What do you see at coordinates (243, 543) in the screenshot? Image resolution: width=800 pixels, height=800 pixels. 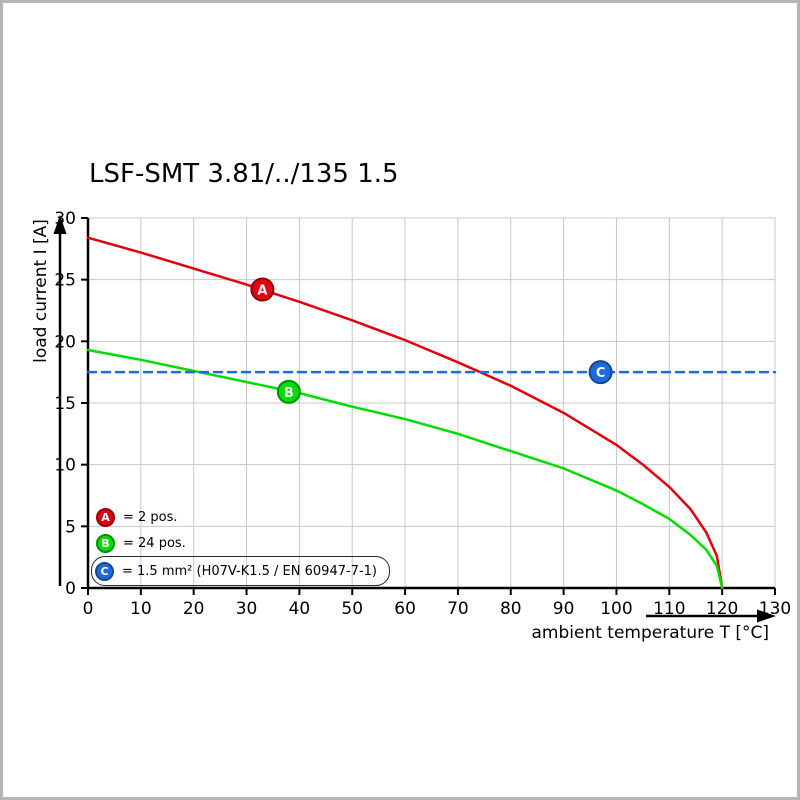 I see `legend-item-b: B = 24 pos.` at bounding box center [243, 543].